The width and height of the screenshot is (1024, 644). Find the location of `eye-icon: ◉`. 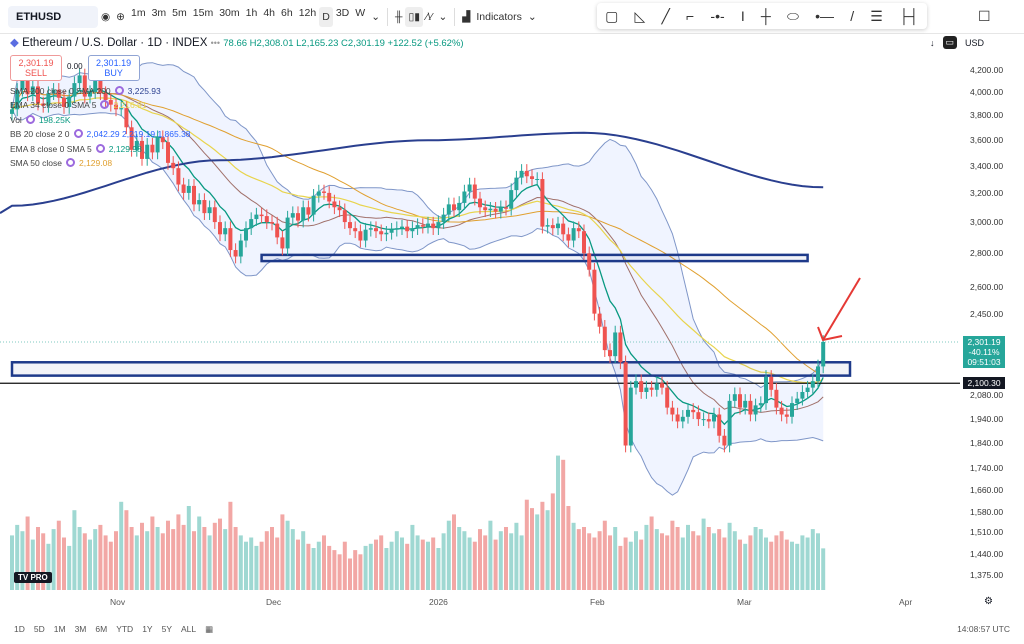

eye-icon: ◉ is located at coordinates (106, 16).